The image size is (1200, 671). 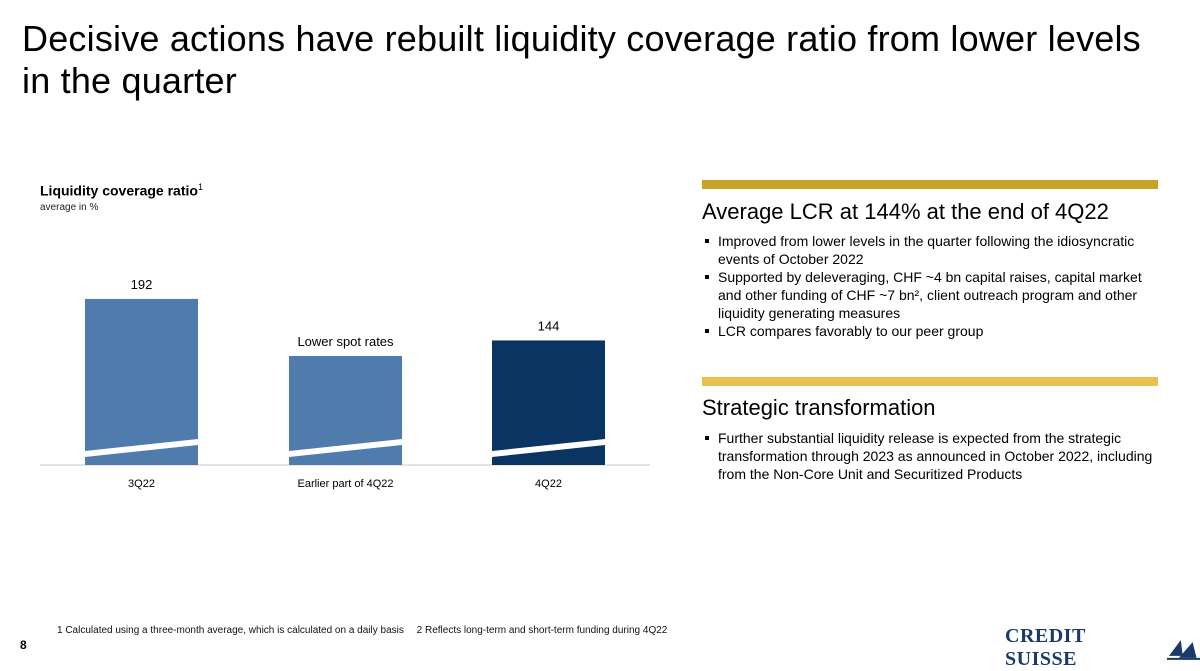 I want to click on sails-icon, so click(x=1183, y=650).